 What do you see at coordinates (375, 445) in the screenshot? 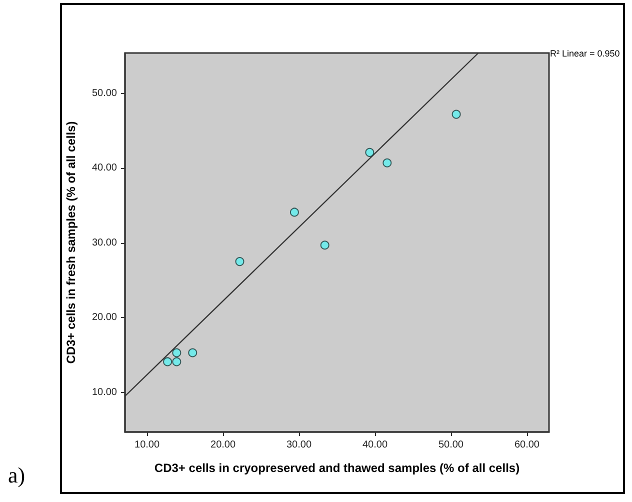
I see `x-tick-label: 40.00` at bounding box center [375, 445].